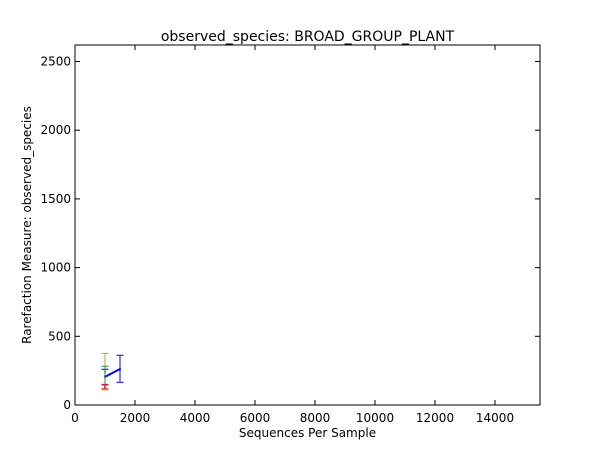  What do you see at coordinates (307, 433) in the screenshot?
I see `x-axis-label: Sequences Per Sample` at bounding box center [307, 433].